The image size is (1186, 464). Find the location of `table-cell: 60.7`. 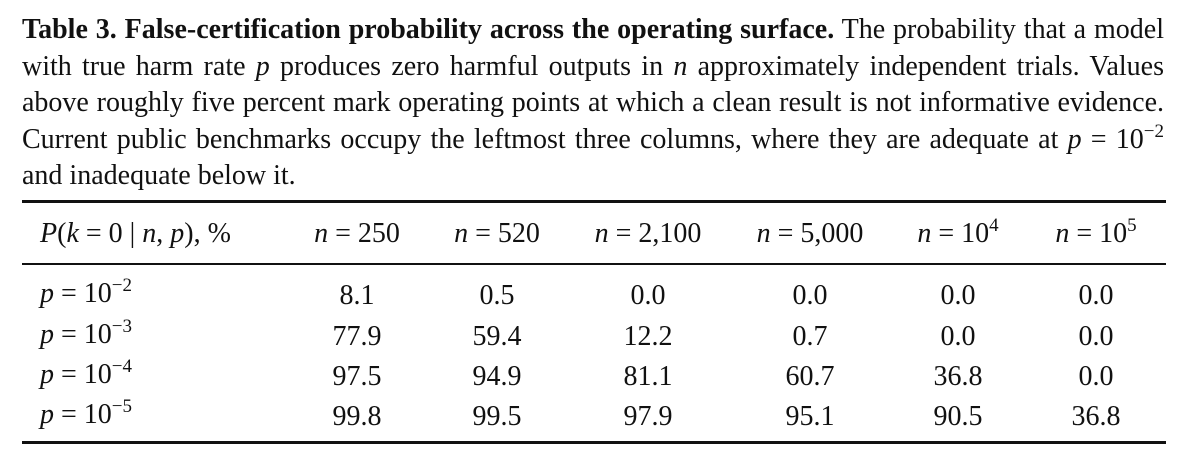

table-cell: 60.7 is located at coordinates (810, 376).